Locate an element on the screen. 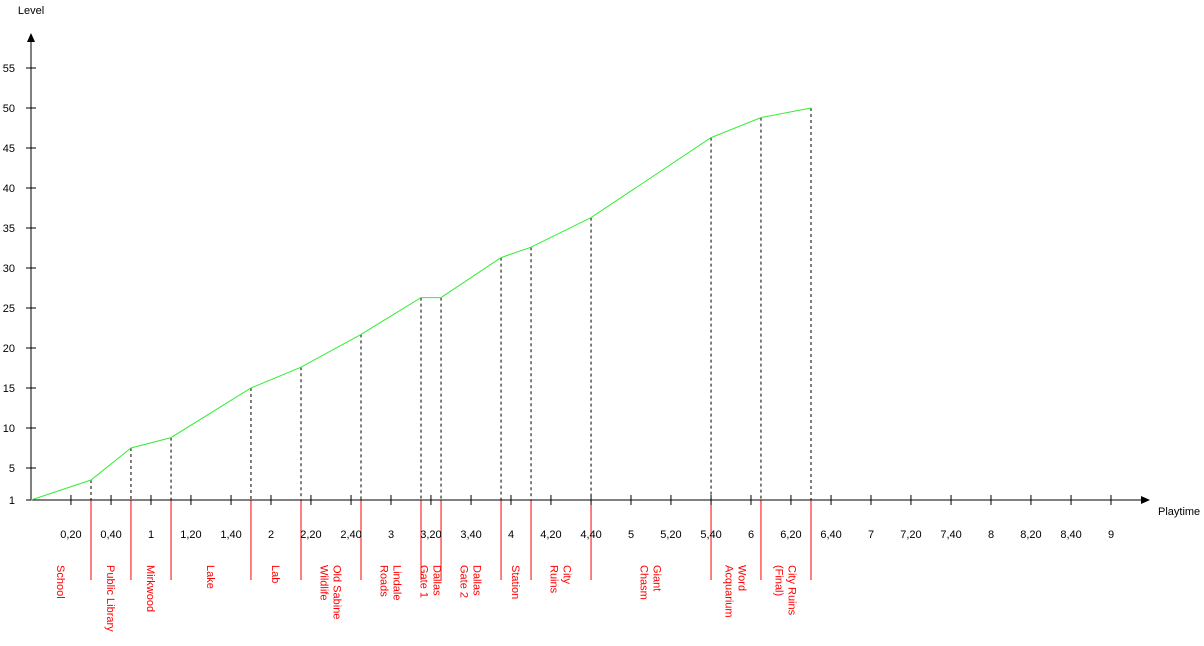 This screenshot has height=646, width=1204. region-label-line: Acquarium is located at coordinates (729, 591).